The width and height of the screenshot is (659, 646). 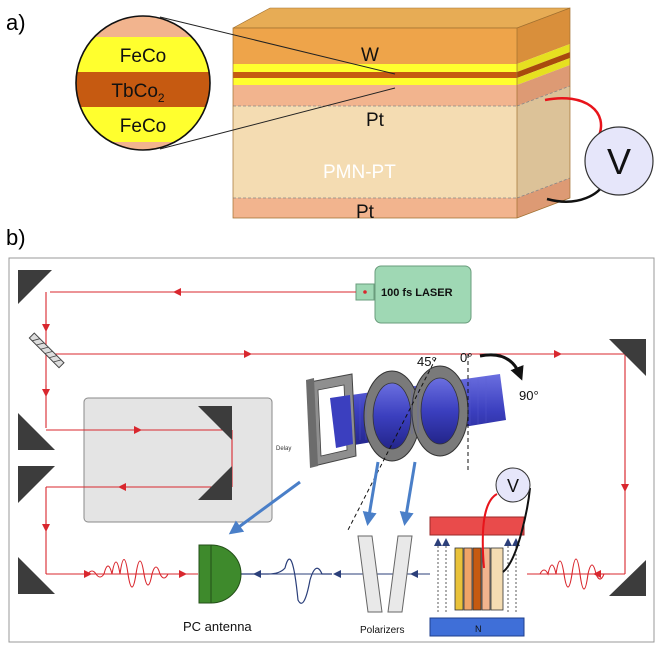 What do you see at coordinates (627, 357) in the screenshot?
I see `mirror-top-right` at bounding box center [627, 357].